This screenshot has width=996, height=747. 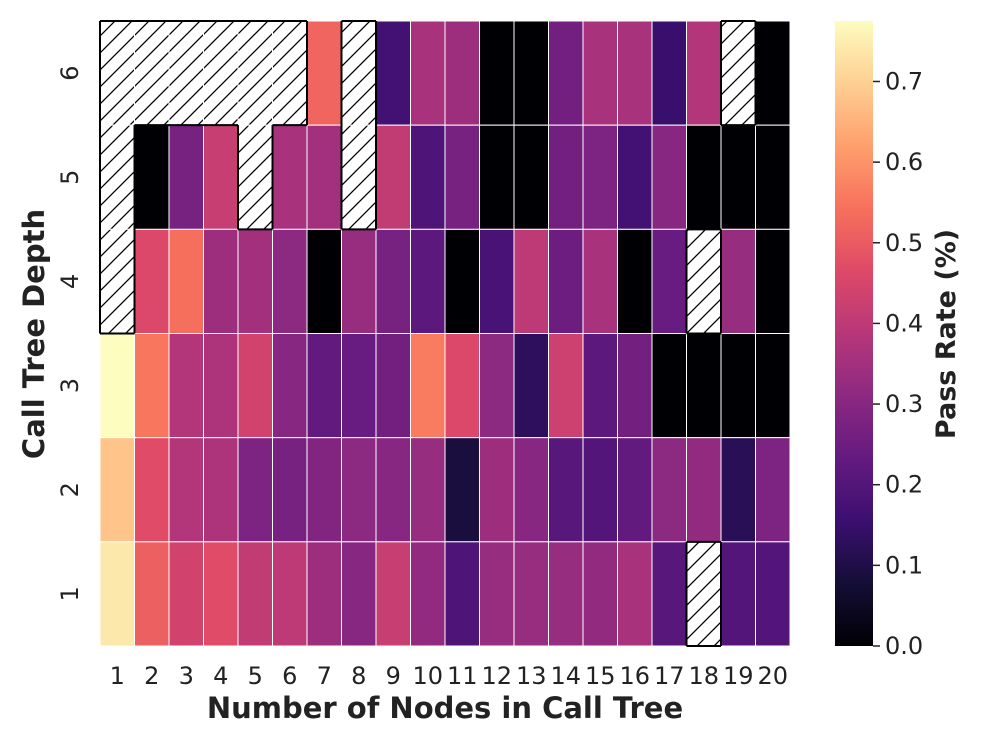 I want to click on x-tick-label: 7, so click(x=324, y=676).